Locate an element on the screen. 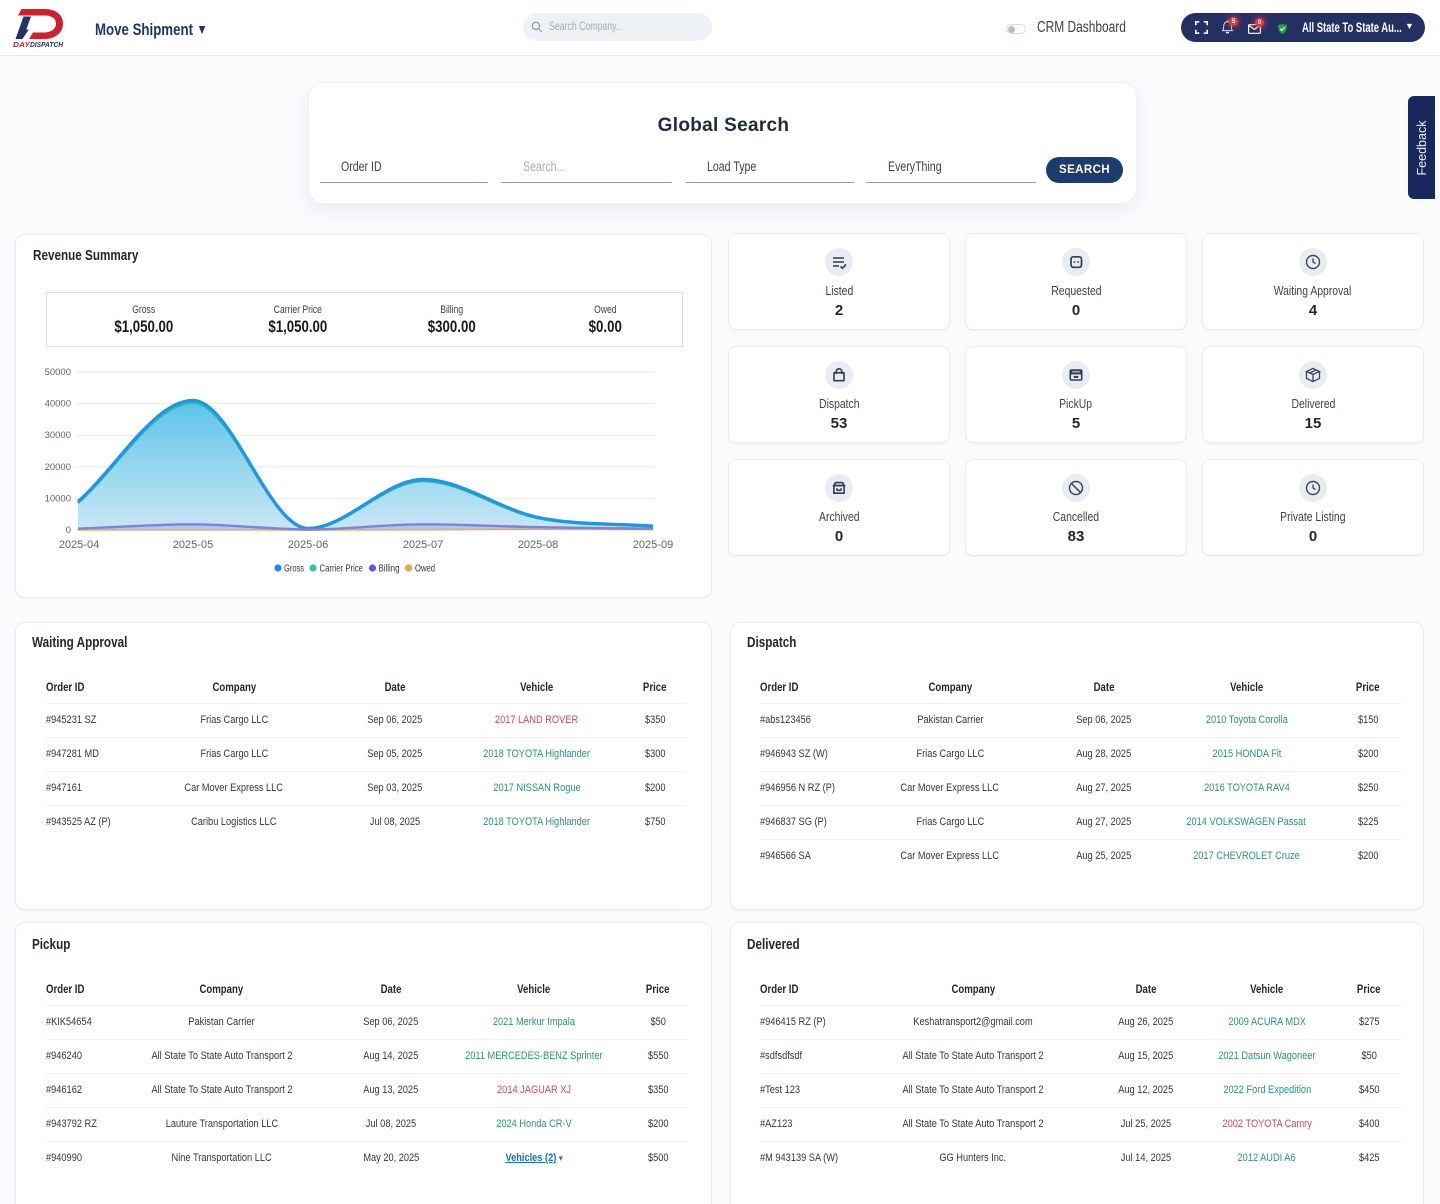  svg-text: 40000 is located at coordinates (58, 404).